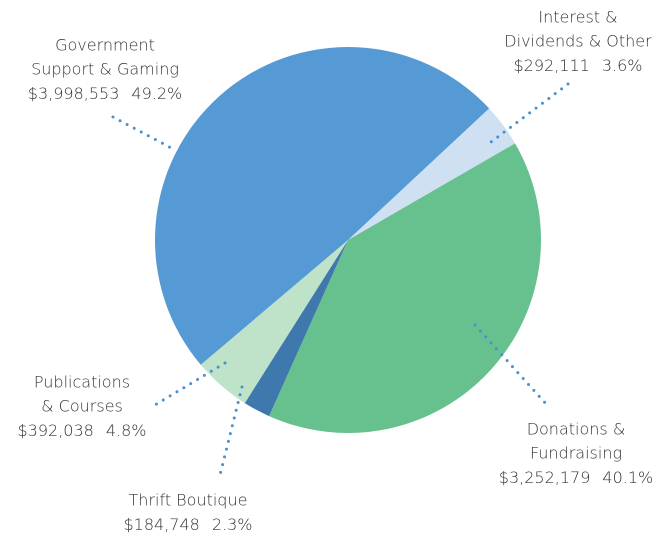 The height and width of the screenshot is (536, 665). Describe the element at coordinates (545, 477) in the screenshot. I see `value-label: $3,252,179` at that location.